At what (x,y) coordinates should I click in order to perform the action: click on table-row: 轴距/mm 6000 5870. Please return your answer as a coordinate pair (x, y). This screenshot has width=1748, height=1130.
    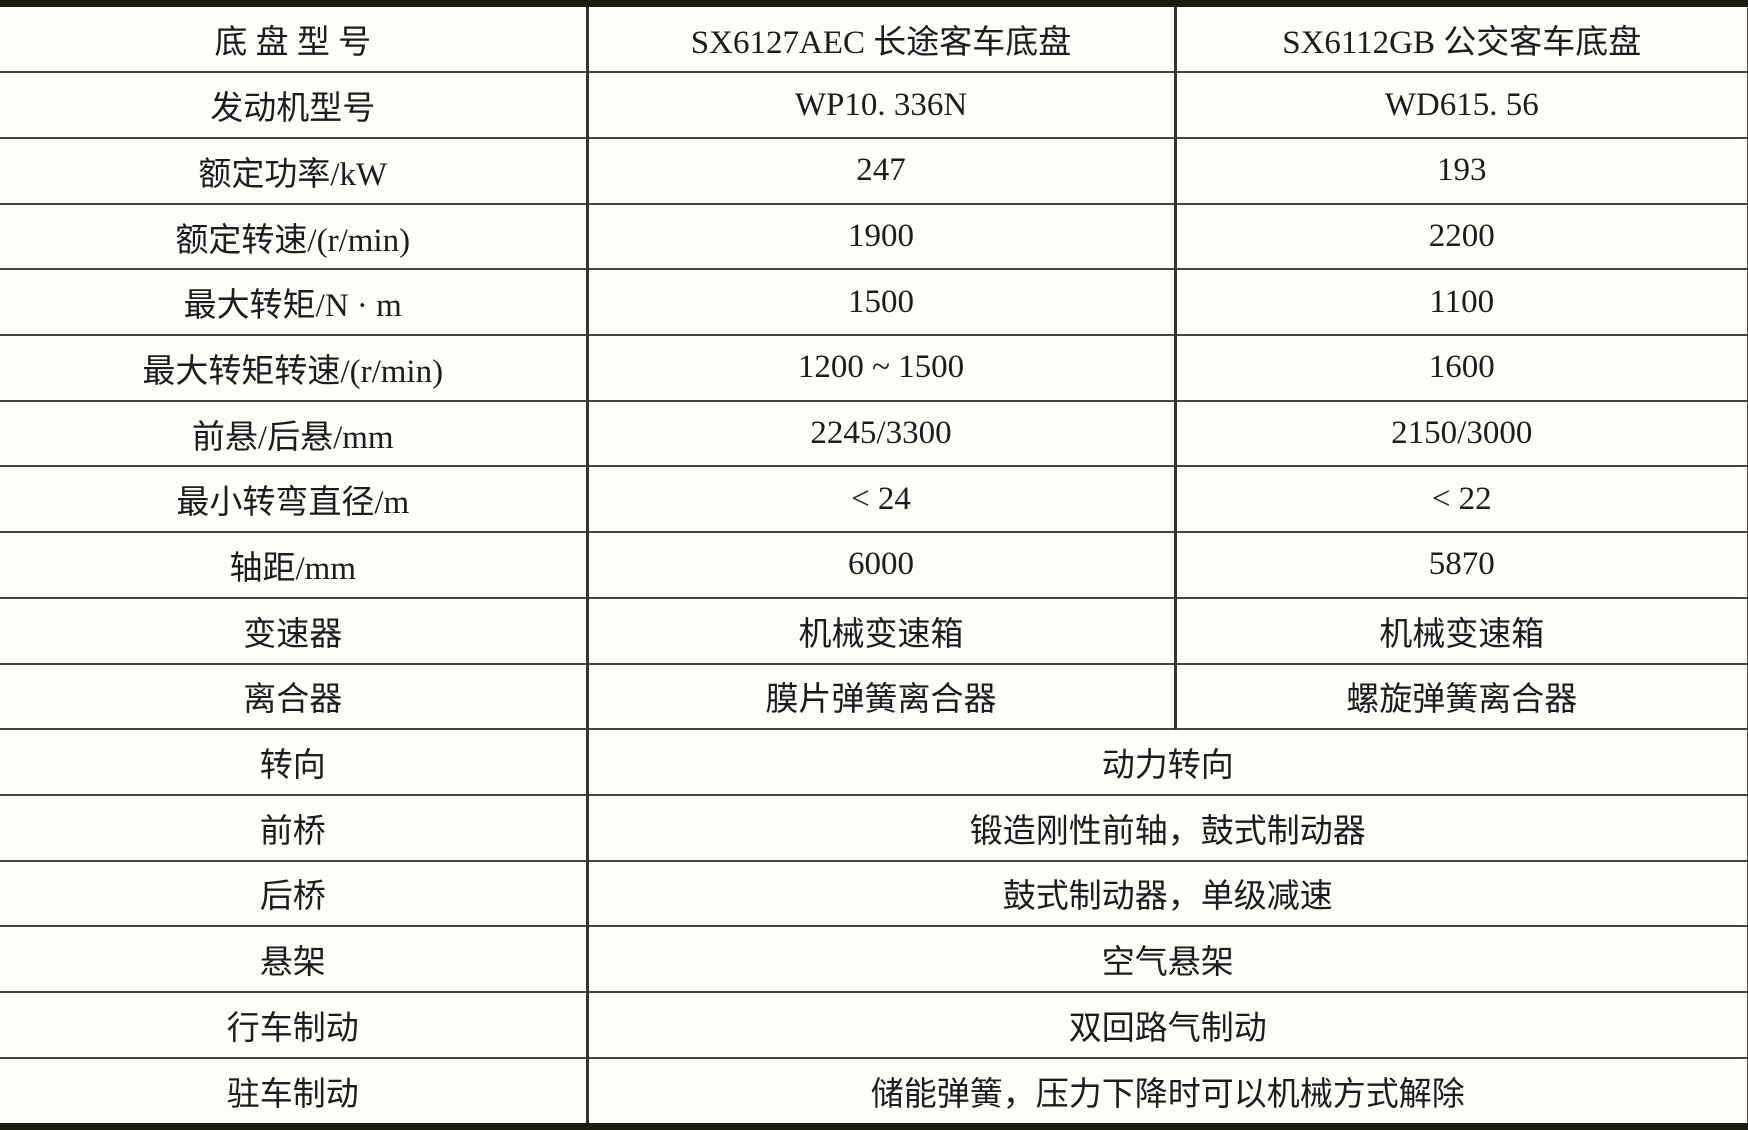
    Looking at the image, I should click on (874, 564).